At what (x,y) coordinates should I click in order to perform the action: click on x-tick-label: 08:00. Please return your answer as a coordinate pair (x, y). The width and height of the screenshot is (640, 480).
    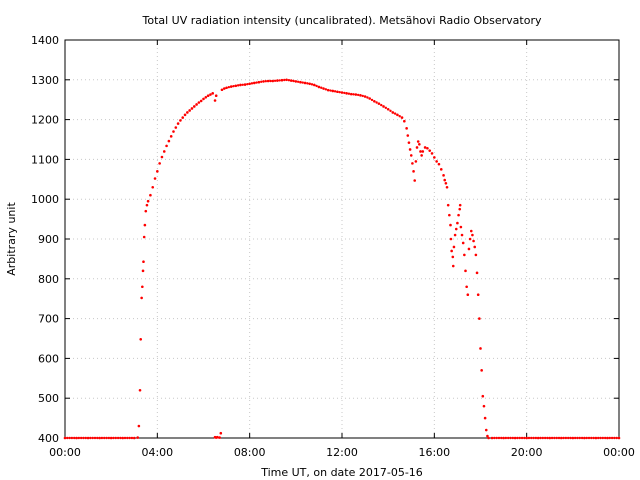
    Looking at the image, I should click on (250, 452).